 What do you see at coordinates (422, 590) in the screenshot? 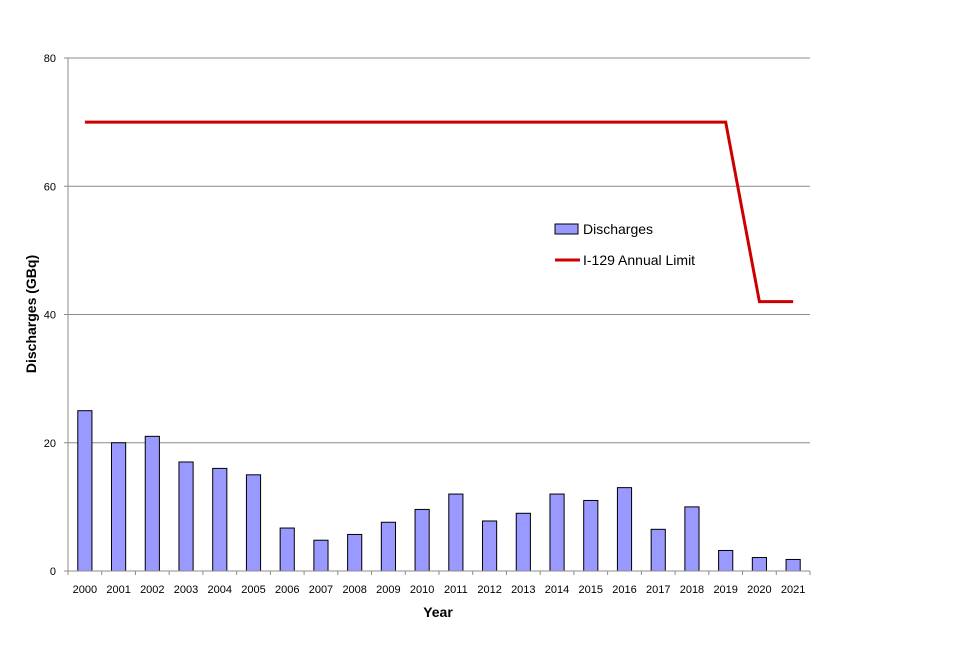
I see `x-tick-label-2010: 2010` at bounding box center [422, 590].